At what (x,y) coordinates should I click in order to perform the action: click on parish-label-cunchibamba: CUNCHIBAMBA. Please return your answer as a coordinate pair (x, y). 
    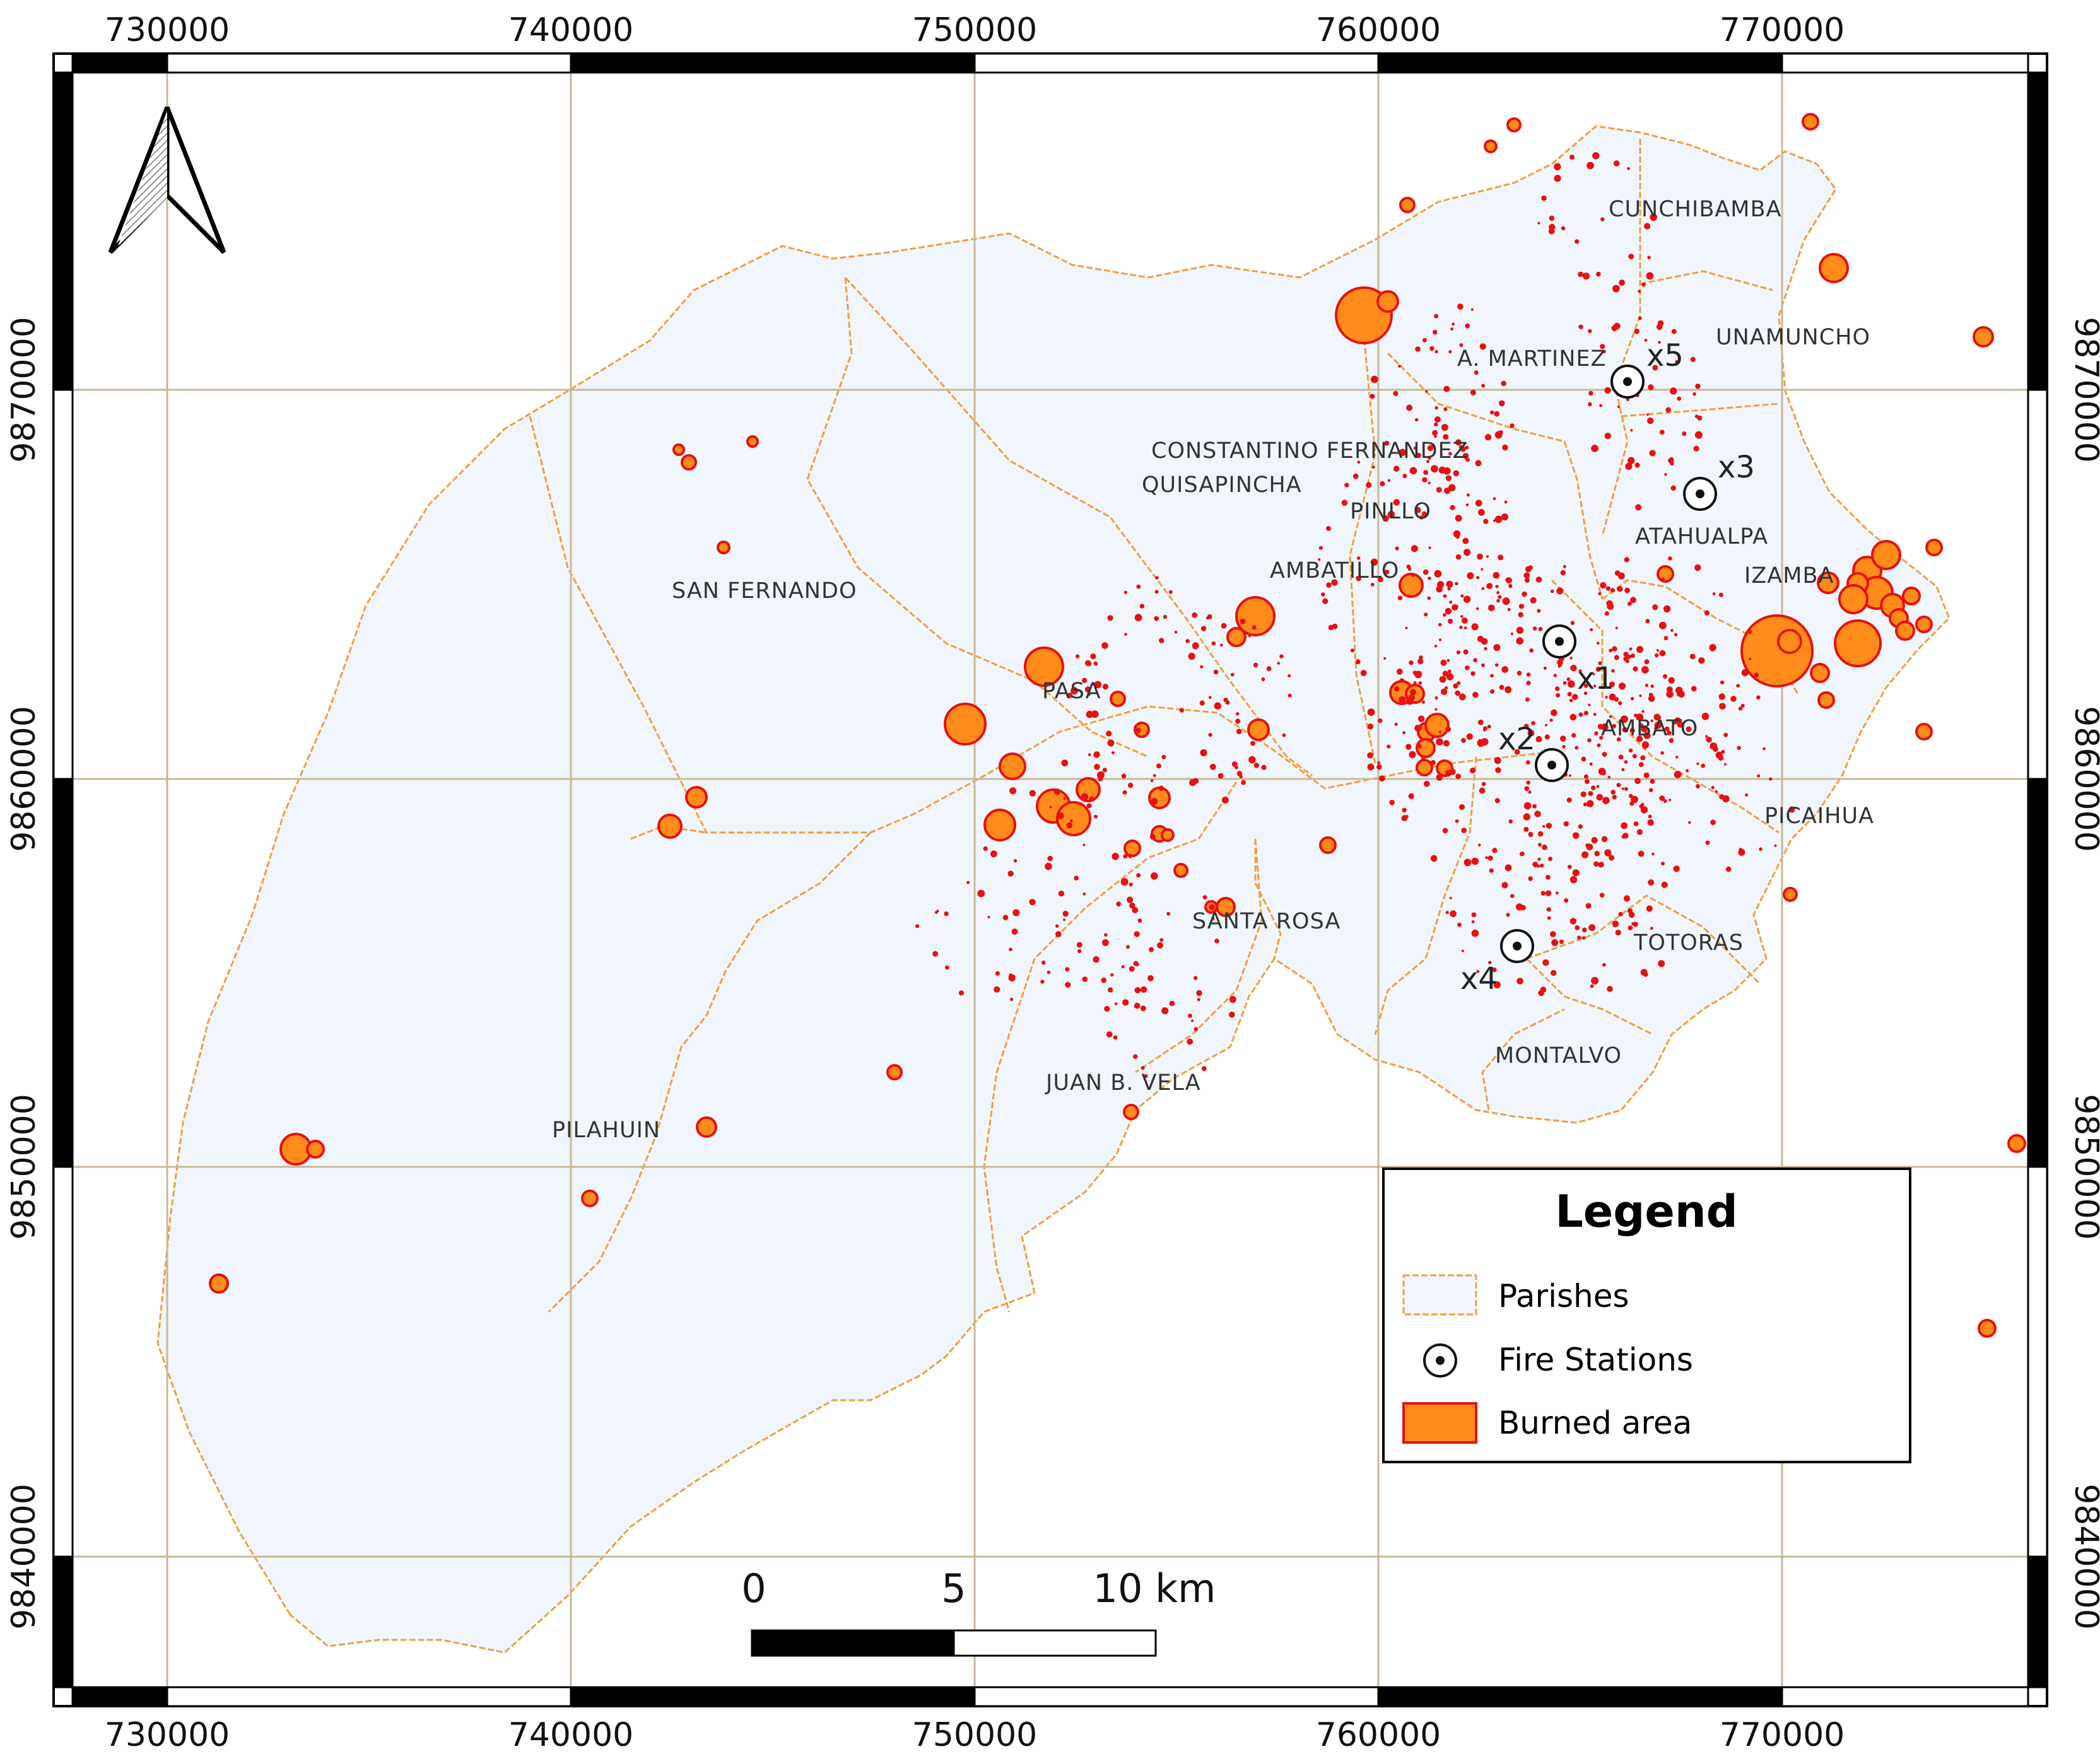
    Looking at the image, I should click on (1695, 209).